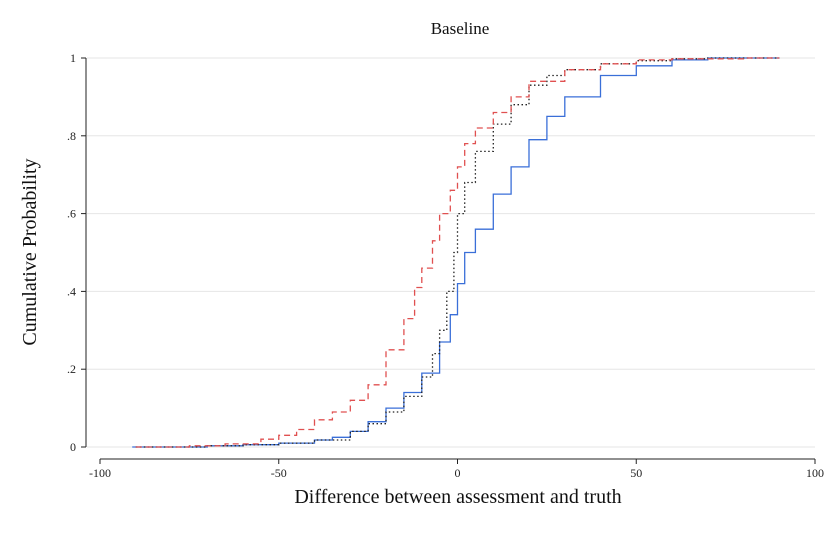 This screenshot has height=534, width=829. I want to click on y-tick-label: .6, so click(71, 214).